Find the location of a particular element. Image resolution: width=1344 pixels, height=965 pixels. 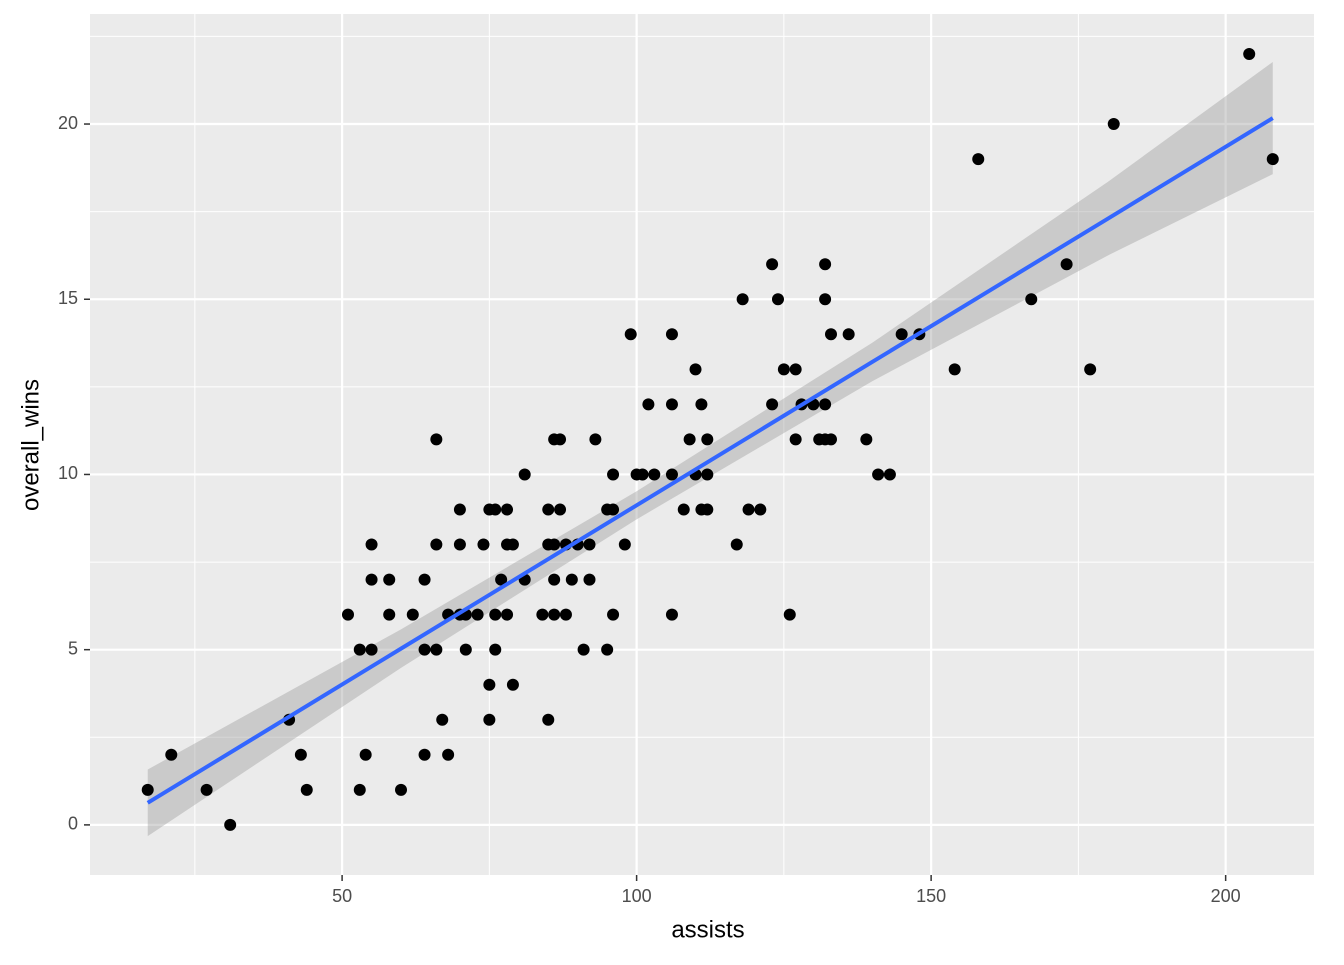

y-tick-label: 20 is located at coordinates (68, 123).